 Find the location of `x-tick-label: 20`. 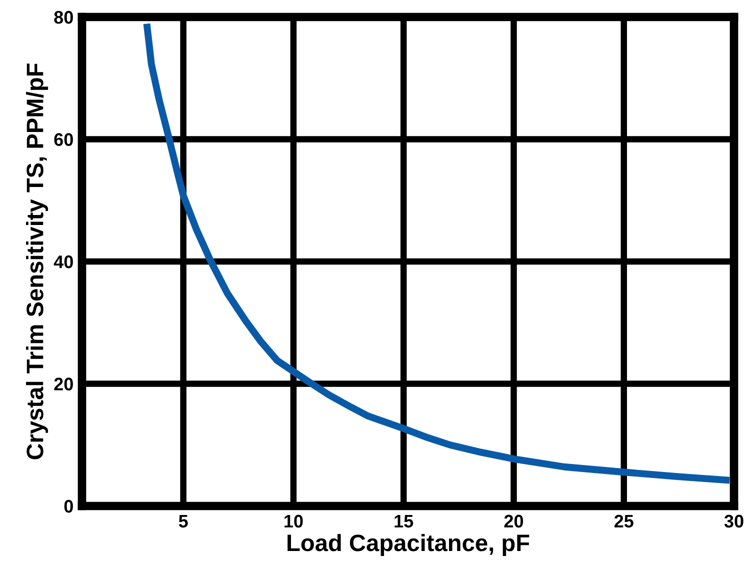

x-tick-label: 20 is located at coordinates (514, 521).